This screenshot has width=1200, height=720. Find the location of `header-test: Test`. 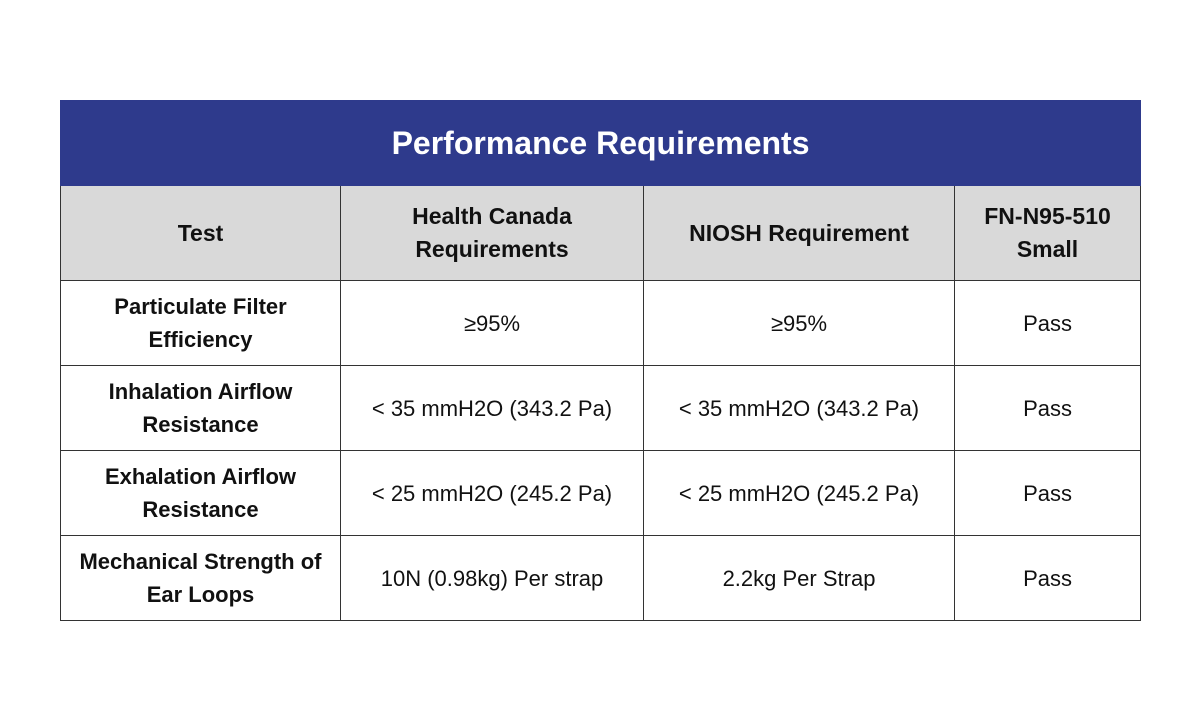

header-test: Test is located at coordinates (200, 233).